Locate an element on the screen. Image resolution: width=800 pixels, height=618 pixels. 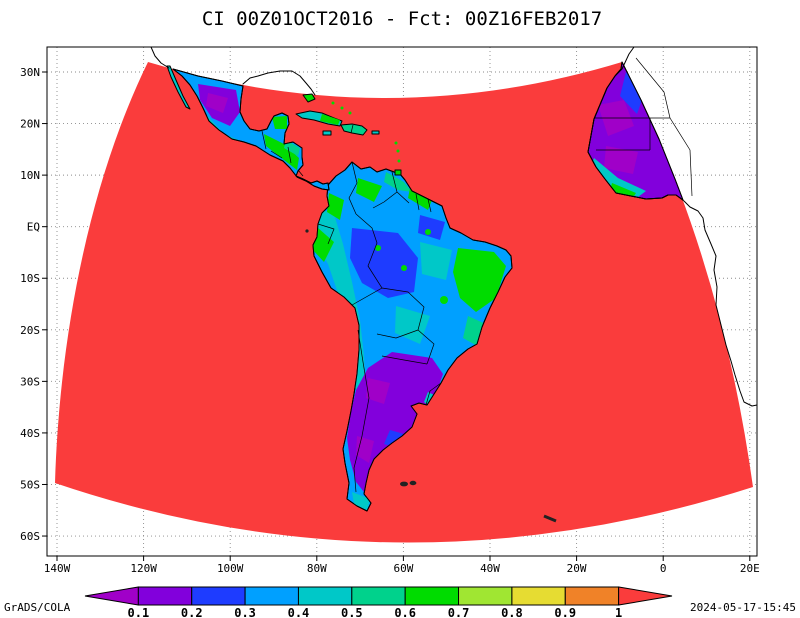
lon-tick-label: 120W is located at coordinates (143, 568).